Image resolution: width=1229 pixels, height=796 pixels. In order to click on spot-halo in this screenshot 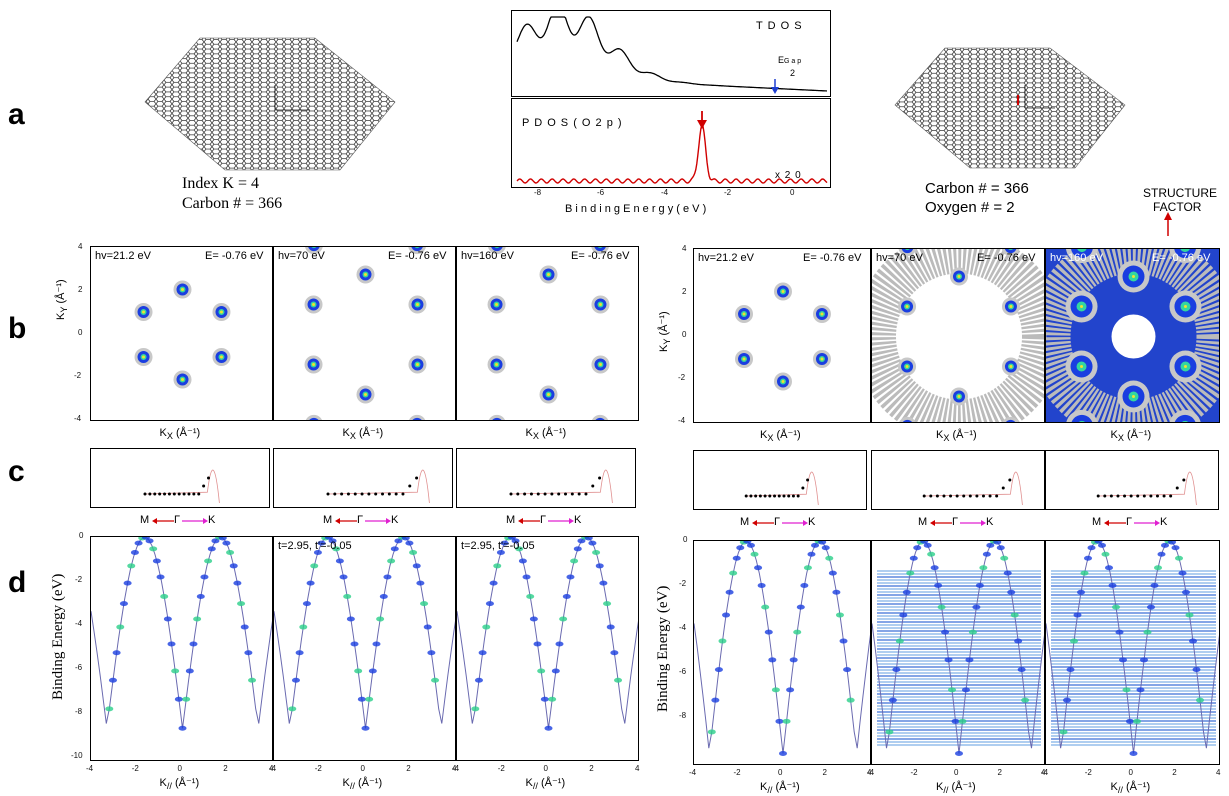, I will do `click(314, 417)`.